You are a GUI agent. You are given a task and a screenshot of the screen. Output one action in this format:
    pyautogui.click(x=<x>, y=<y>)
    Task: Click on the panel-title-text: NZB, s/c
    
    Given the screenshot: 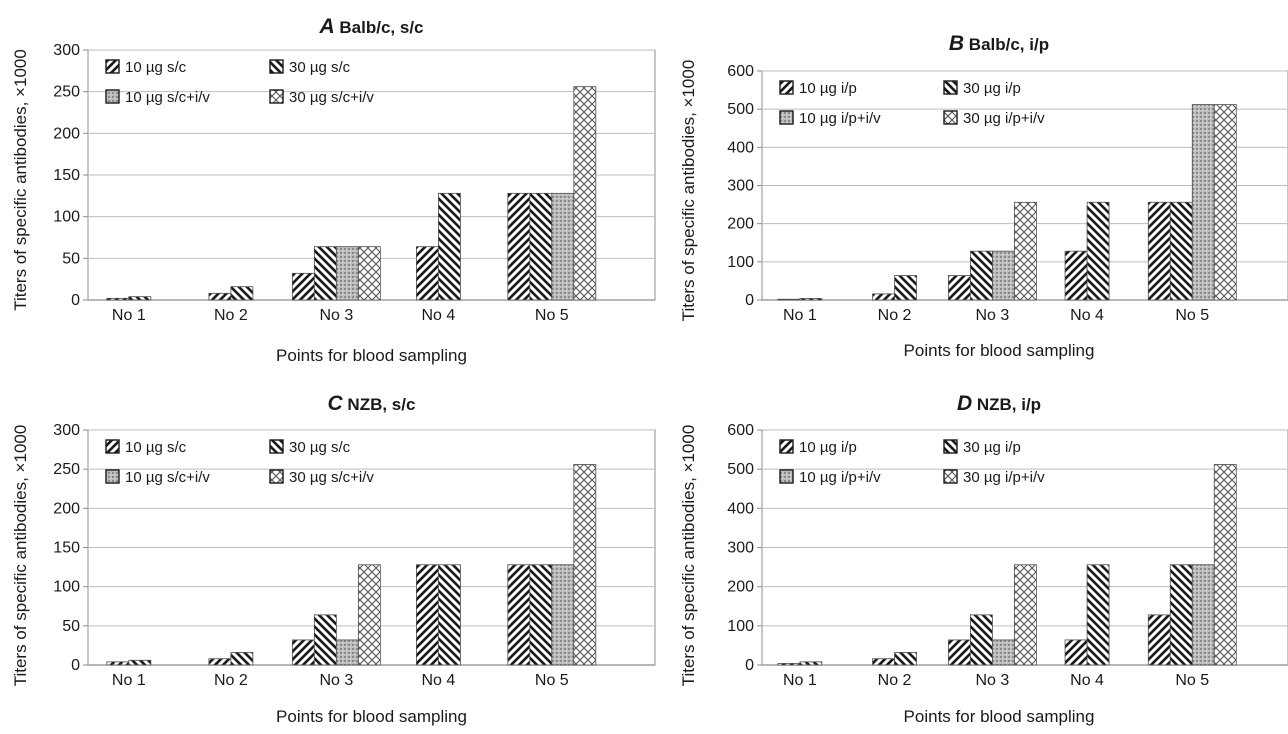 What is the action you would take?
    pyautogui.click(x=379, y=404)
    